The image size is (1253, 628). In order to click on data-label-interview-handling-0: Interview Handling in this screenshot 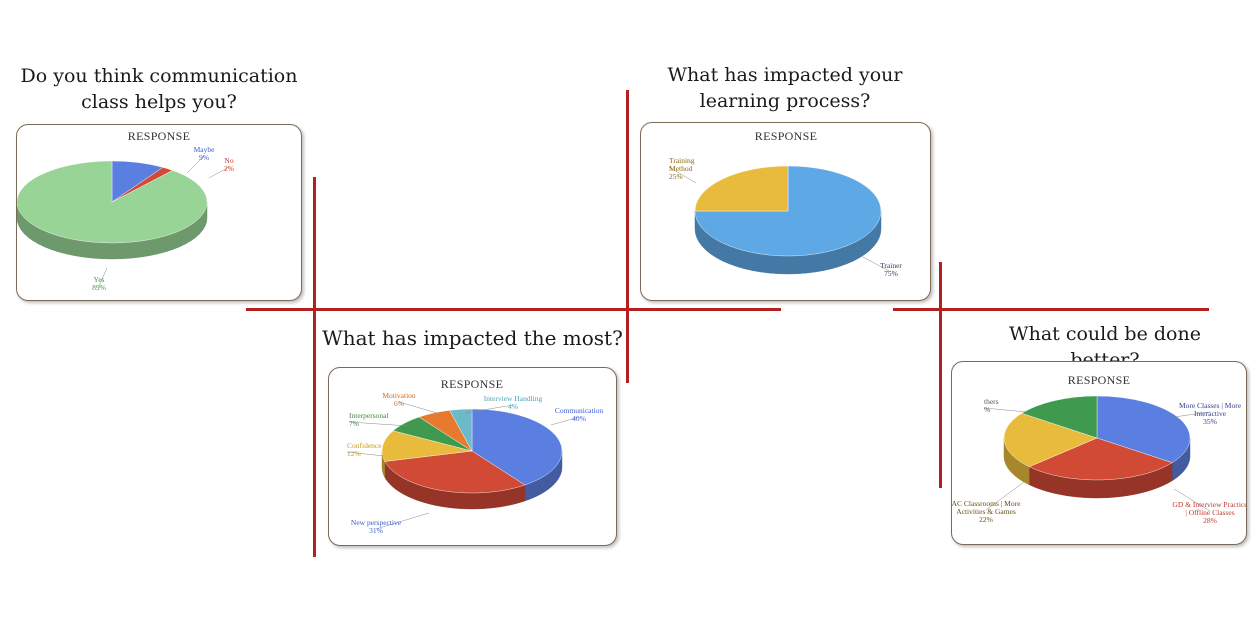, I will do `click(513, 398)`.